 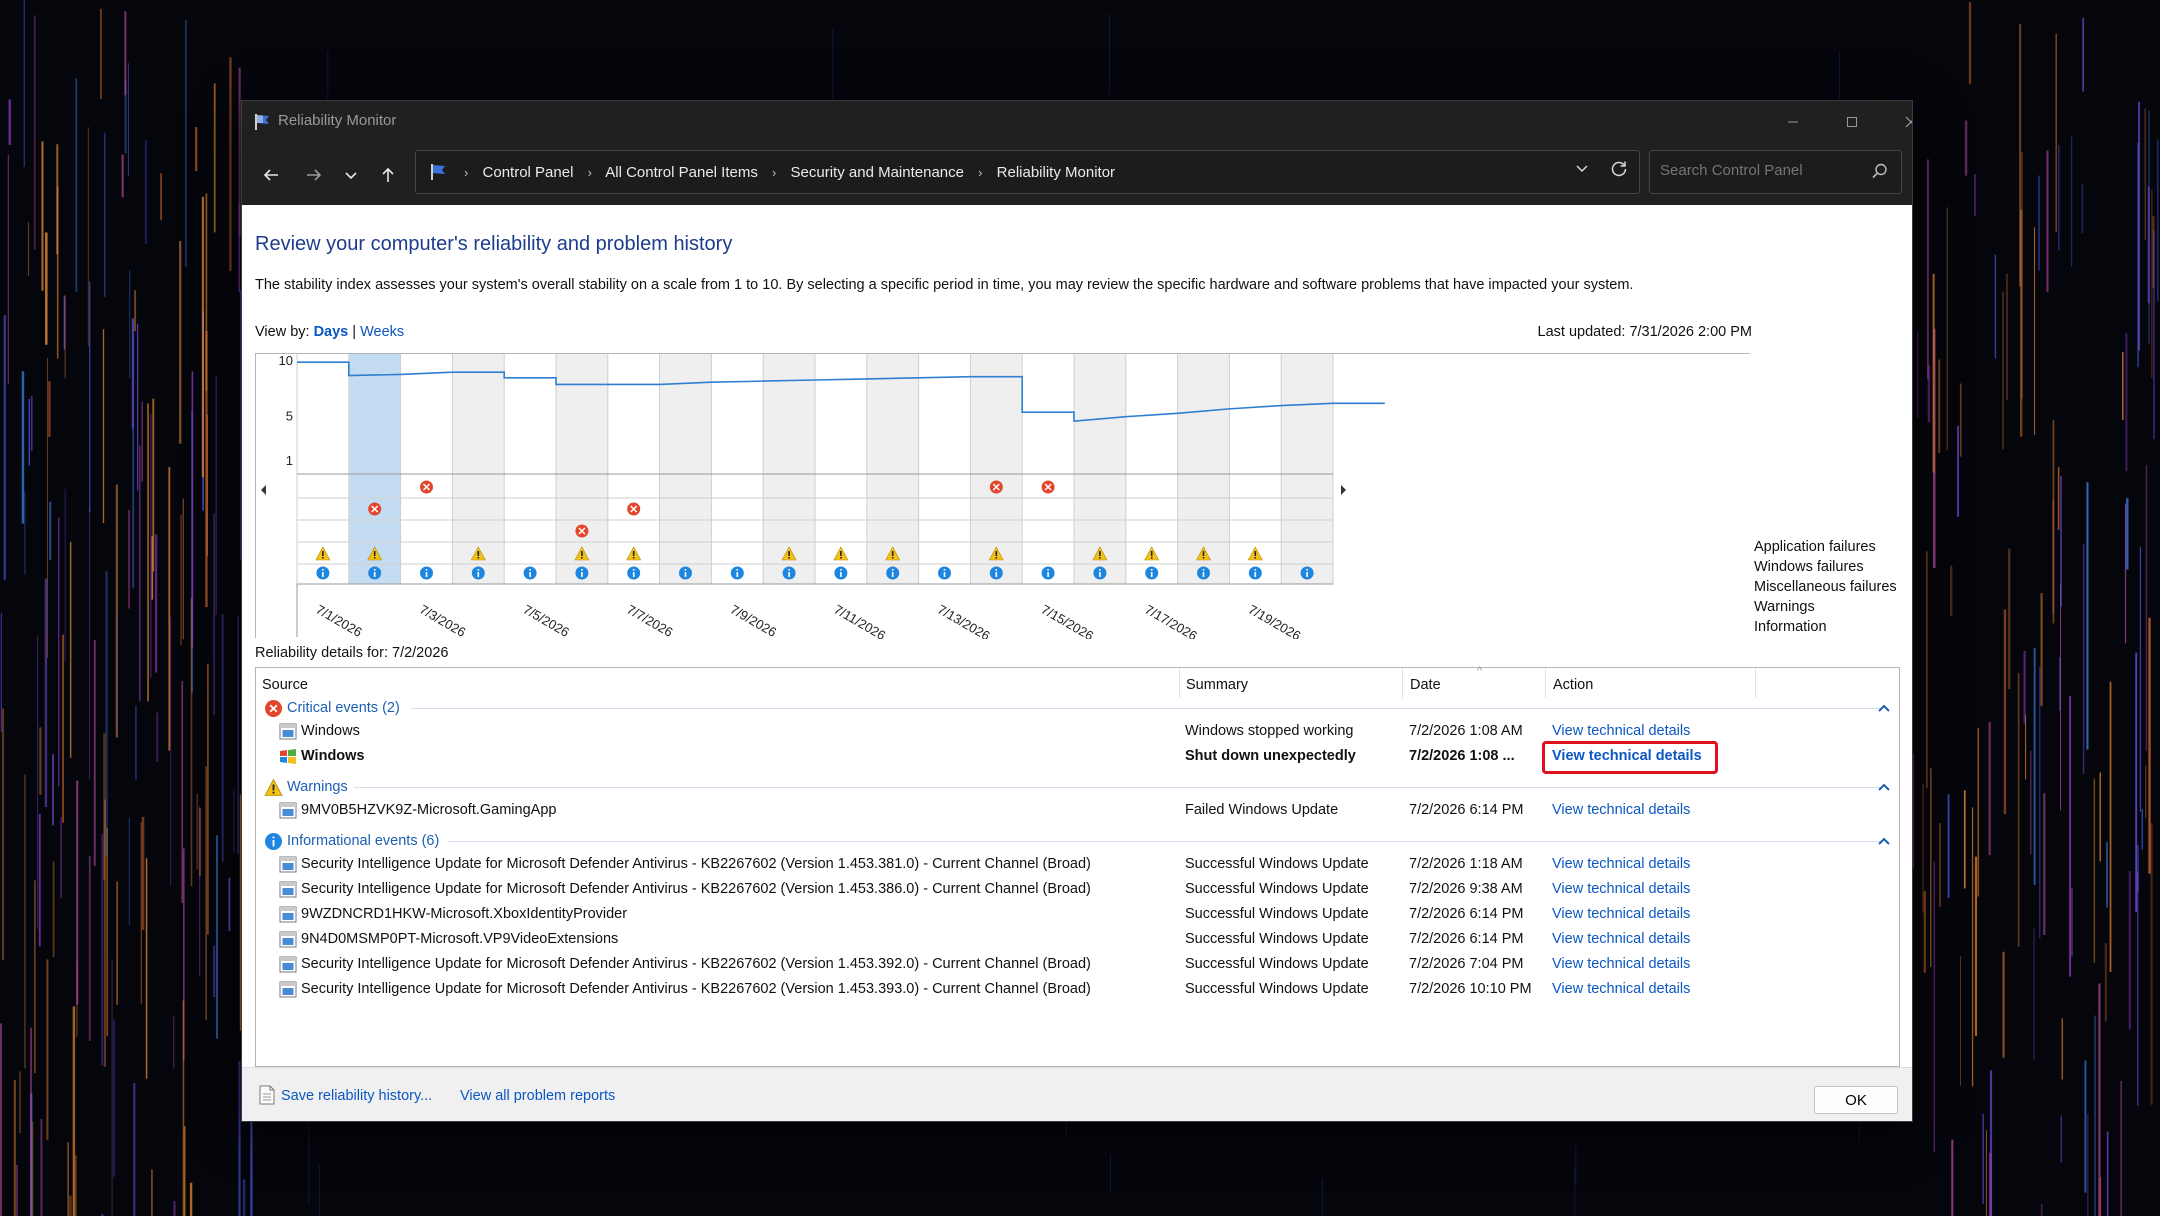 I want to click on selected-day-column, so click(x=374, y=469).